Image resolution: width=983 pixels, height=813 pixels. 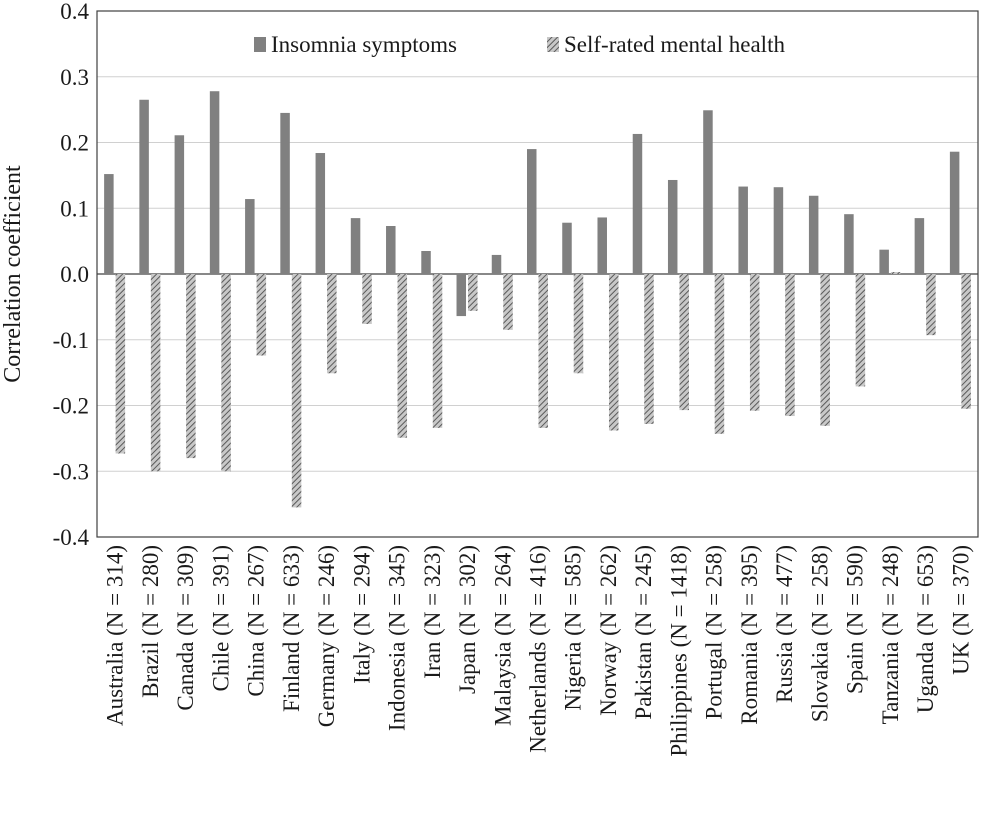 What do you see at coordinates (674, 44) in the screenshot?
I see `legend-label-self-rated-mental-health: Self-rated mental health` at bounding box center [674, 44].